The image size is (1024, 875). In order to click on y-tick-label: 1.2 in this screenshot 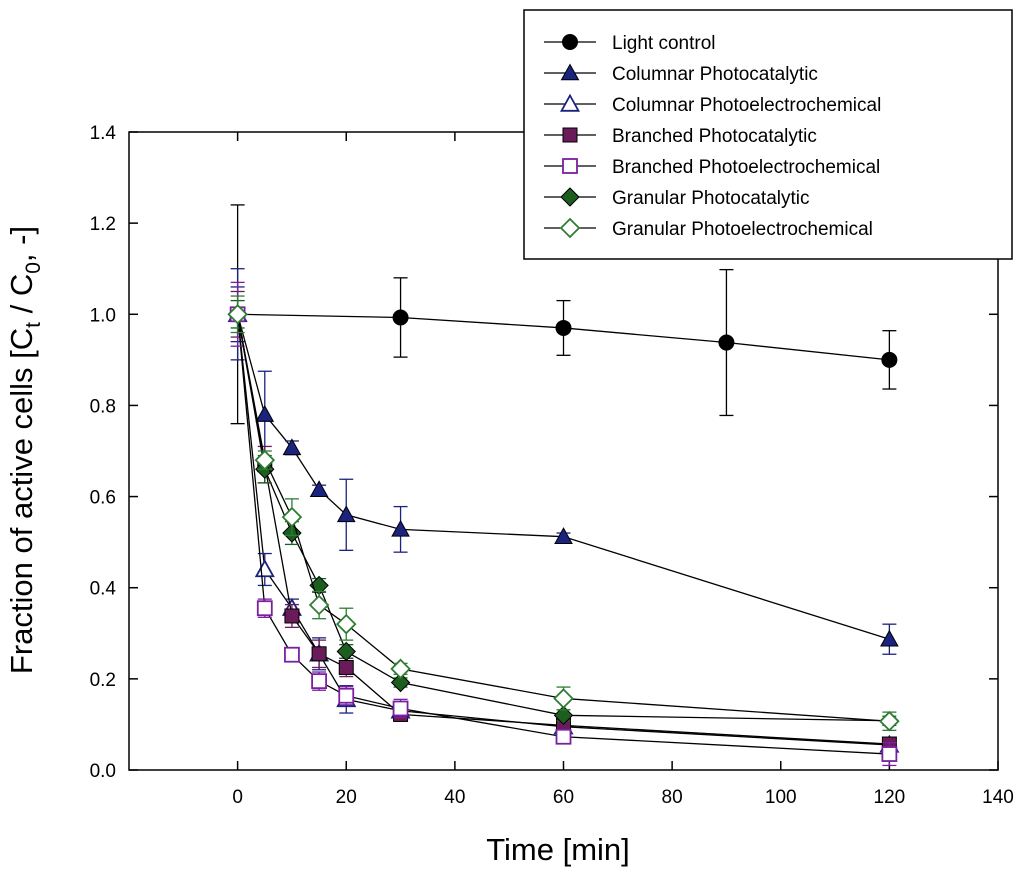, I will do `click(103, 224)`.